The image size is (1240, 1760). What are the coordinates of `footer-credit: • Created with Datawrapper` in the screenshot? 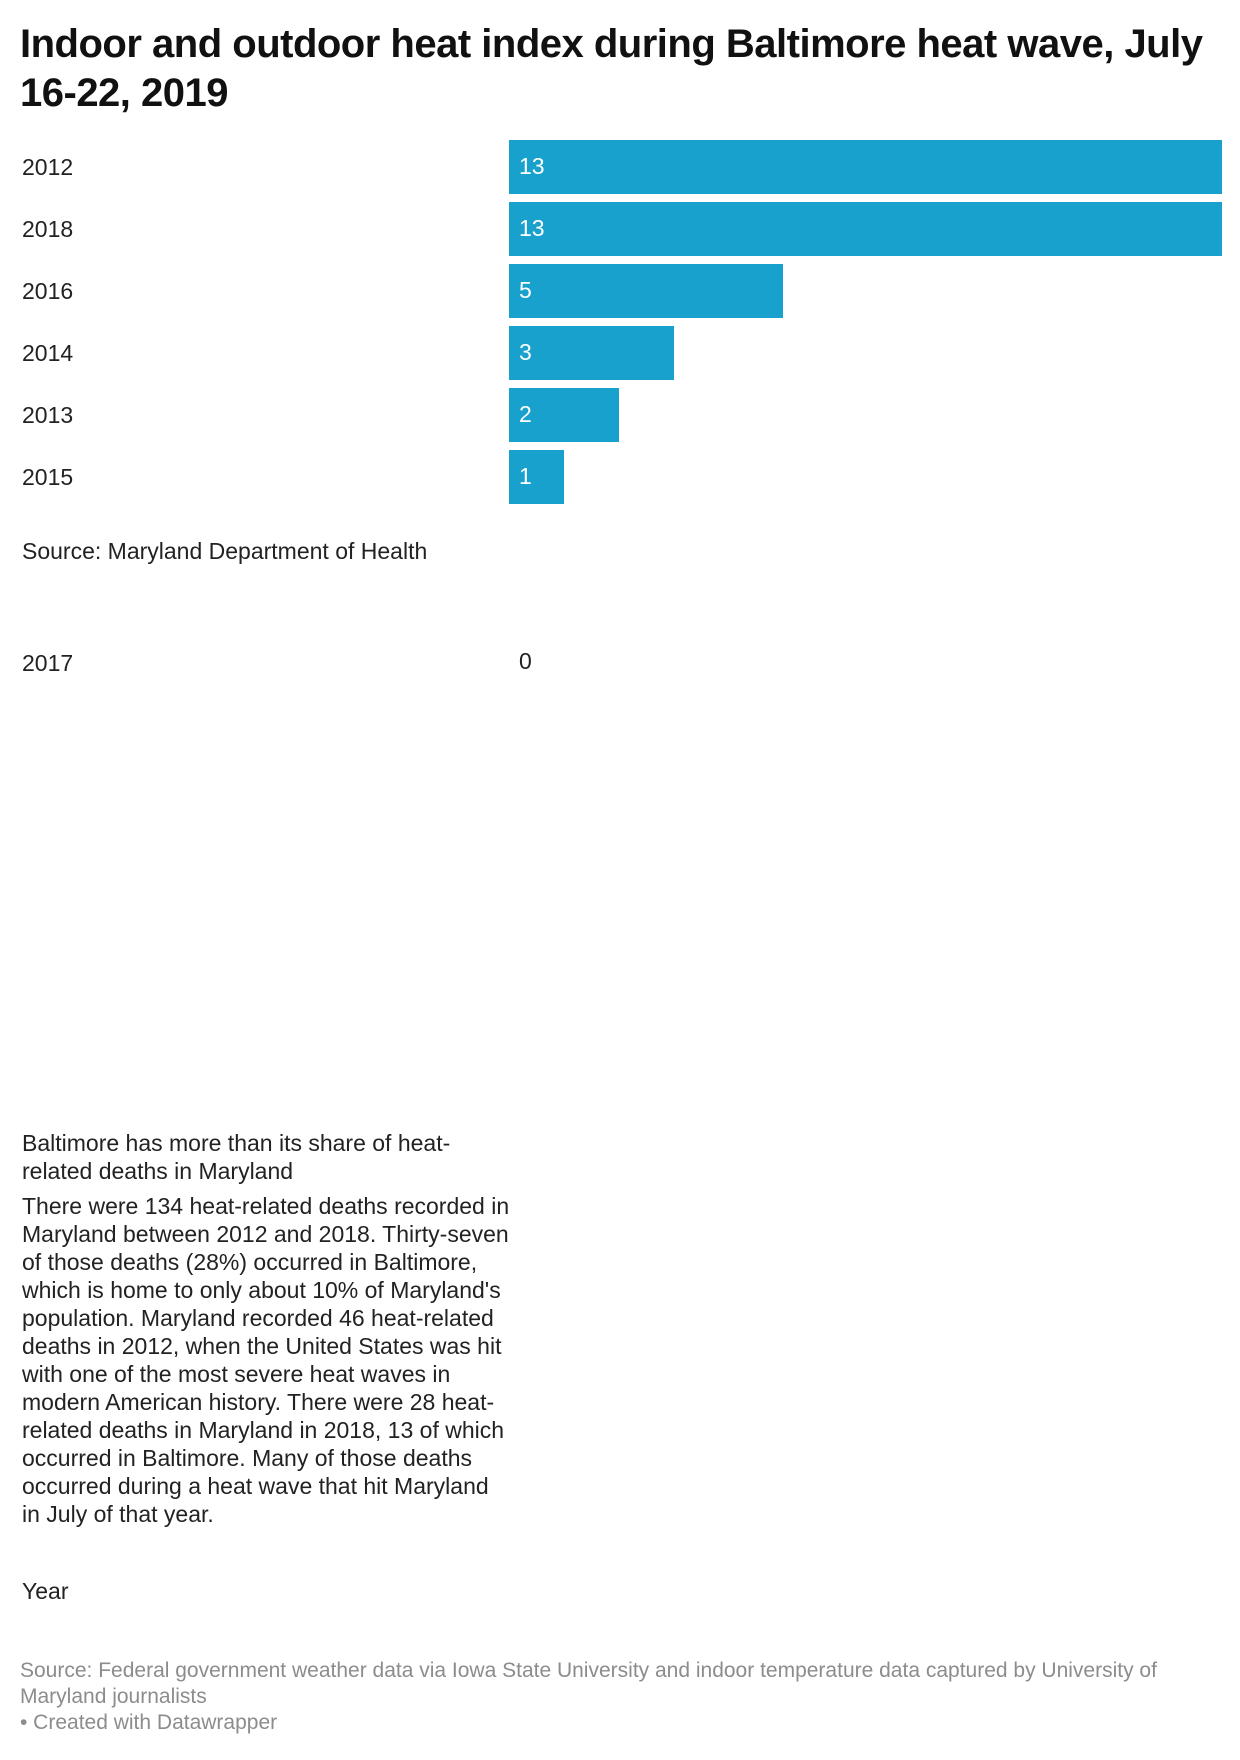 It's located at (149, 1722).